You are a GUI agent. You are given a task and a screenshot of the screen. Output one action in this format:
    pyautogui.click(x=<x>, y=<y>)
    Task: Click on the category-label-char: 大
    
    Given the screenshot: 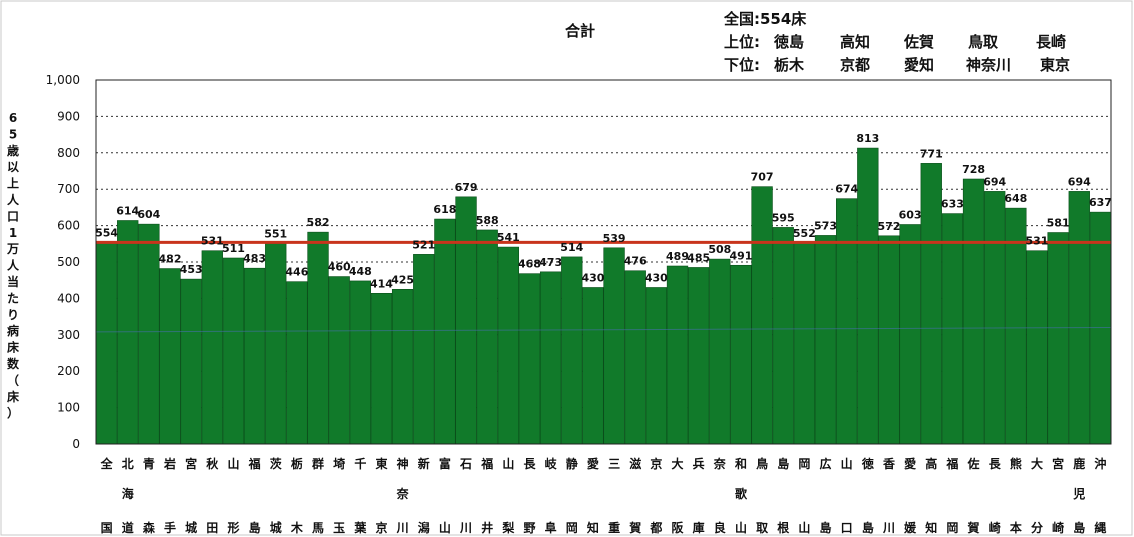 What is the action you would take?
    pyautogui.click(x=1037, y=463)
    